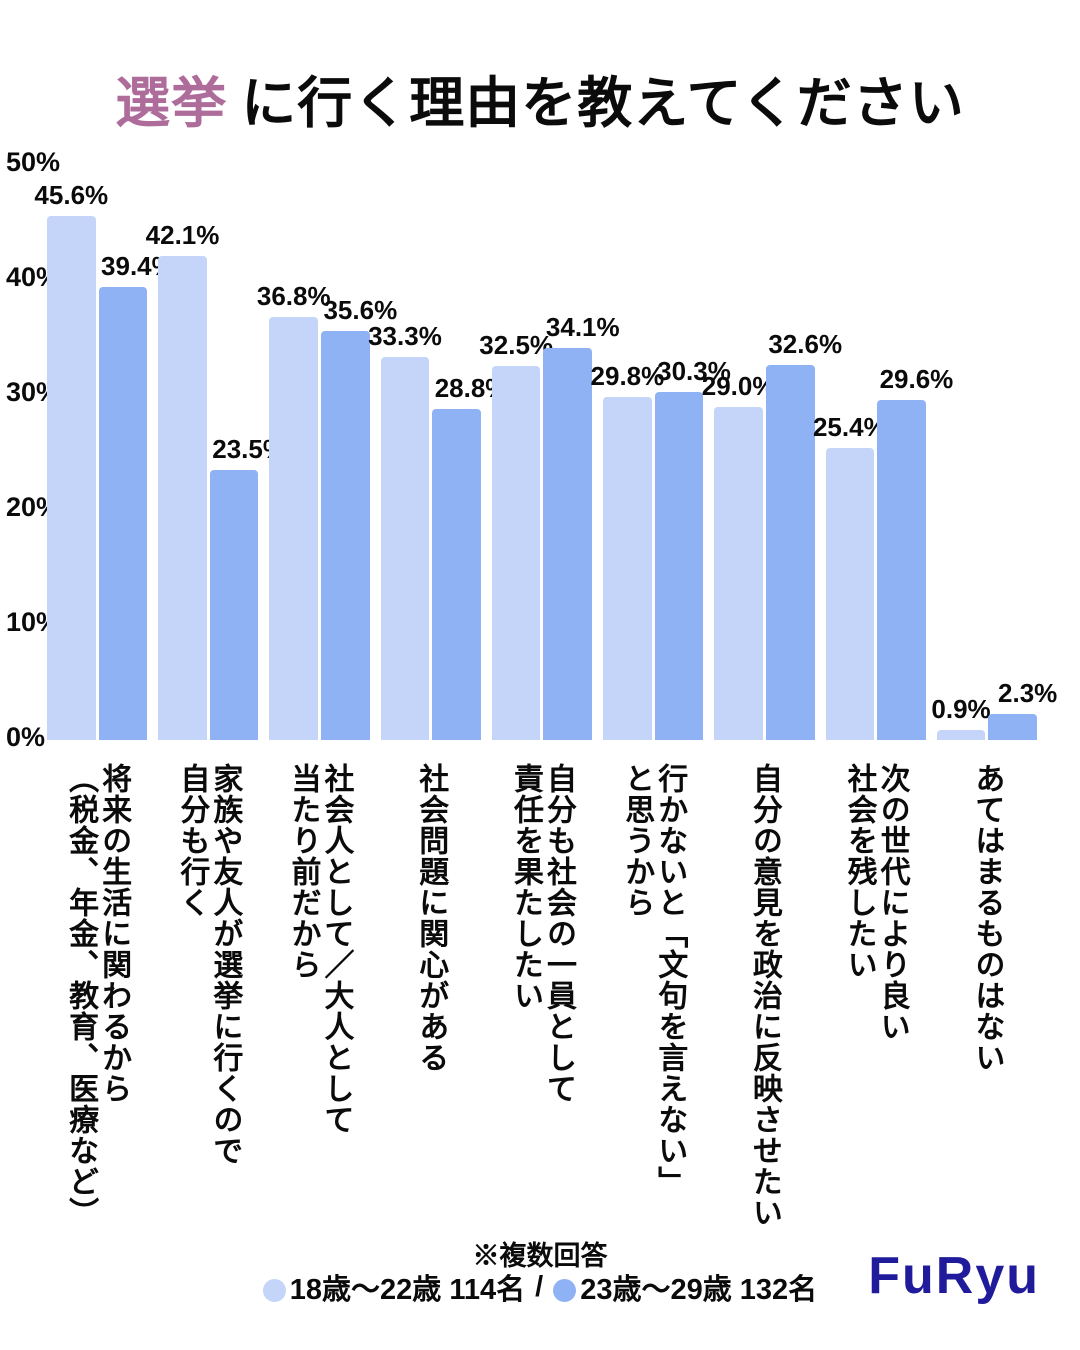 The height and width of the screenshot is (1350, 1080). What do you see at coordinates (33, 162) in the screenshot?
I see `y-tick-label: 50%` at bounding box center [33, 162].